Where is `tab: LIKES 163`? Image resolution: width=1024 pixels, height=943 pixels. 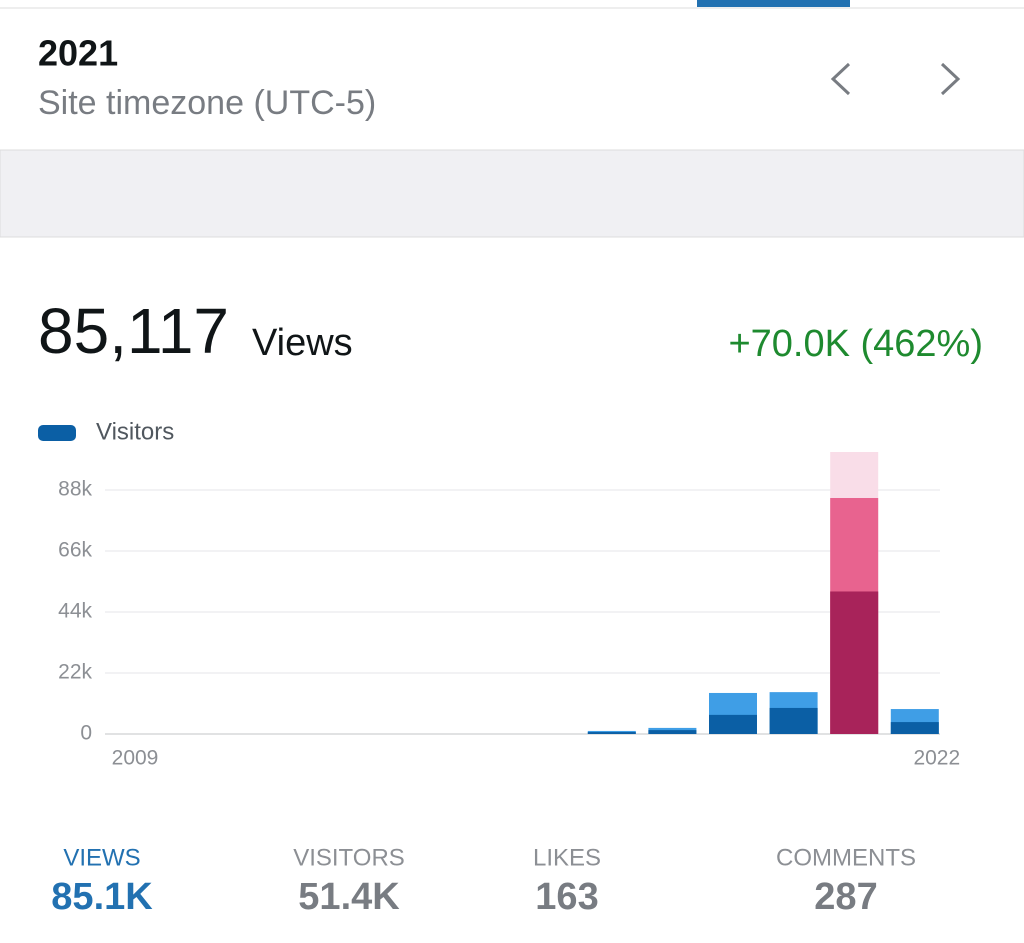
tab: LIKES 163 is located at coordinates (567, 881).